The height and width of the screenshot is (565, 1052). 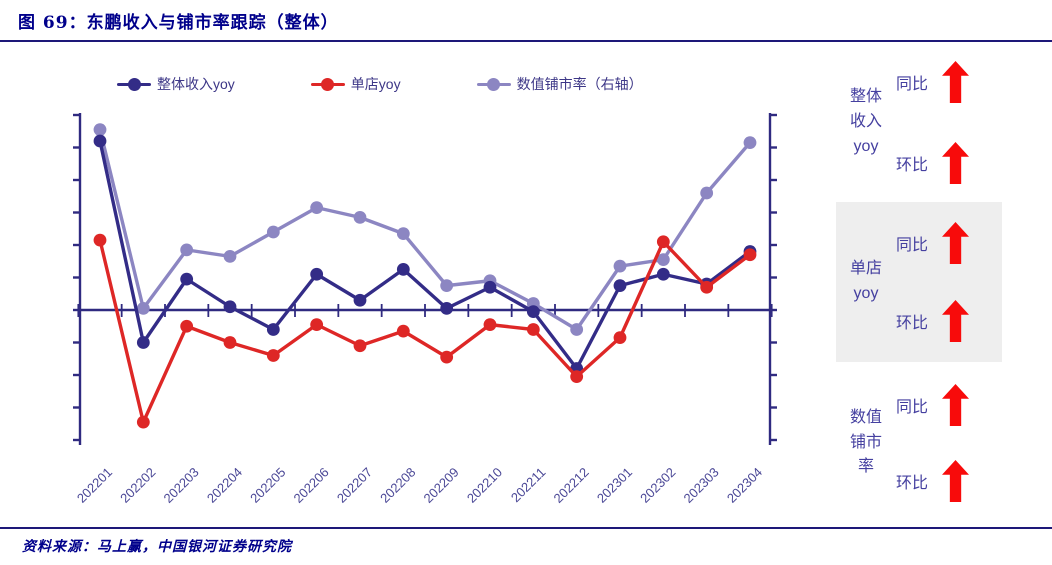 What do you see at coordinates (528, 485) in the screenshot?
I see `x-tick-label: 202211` at bounding box center [528, 485].